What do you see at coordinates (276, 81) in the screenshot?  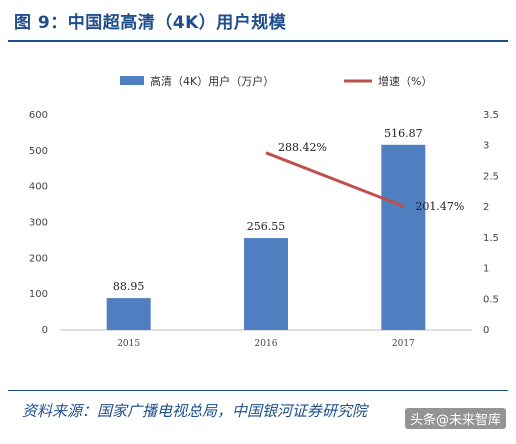 I see `legend: 高清（4K）用户（万户） 增速（%）` at bounding box center [276, 81].